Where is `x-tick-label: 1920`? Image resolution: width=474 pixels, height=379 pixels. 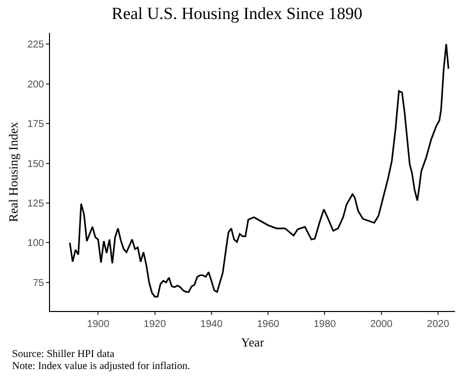
x-tick-label: 1920 is located at coordinates (155, 324).